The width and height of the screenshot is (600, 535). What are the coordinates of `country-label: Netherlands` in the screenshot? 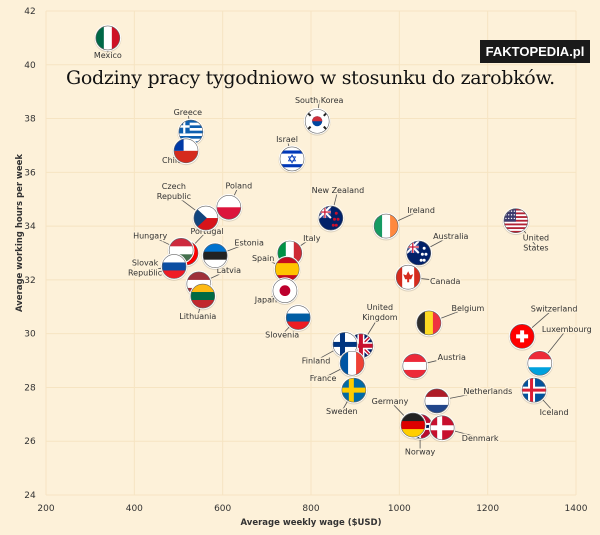 It's located at (487, 391).